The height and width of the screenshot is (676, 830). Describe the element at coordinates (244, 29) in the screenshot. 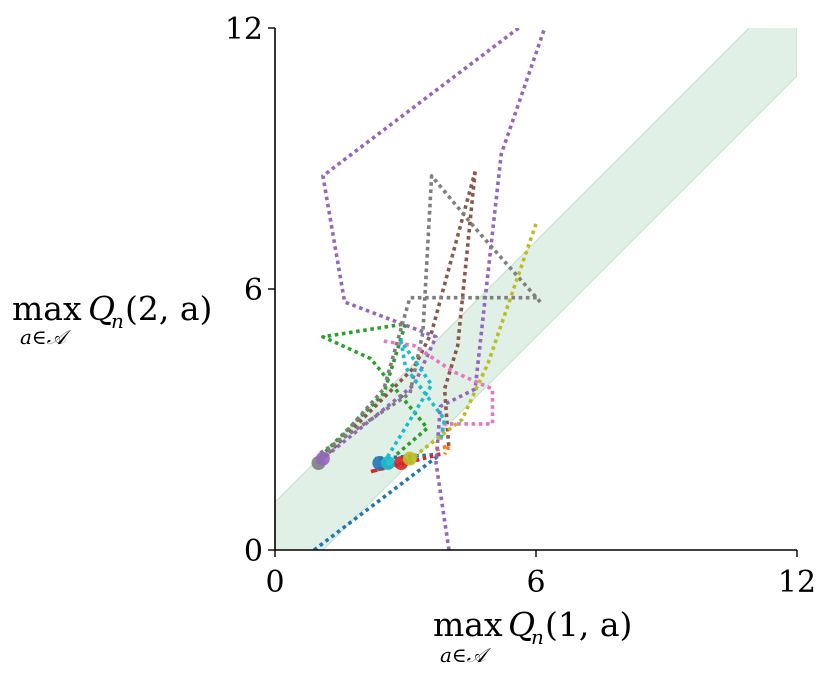

I see `y-tick-label: 12` at that location.